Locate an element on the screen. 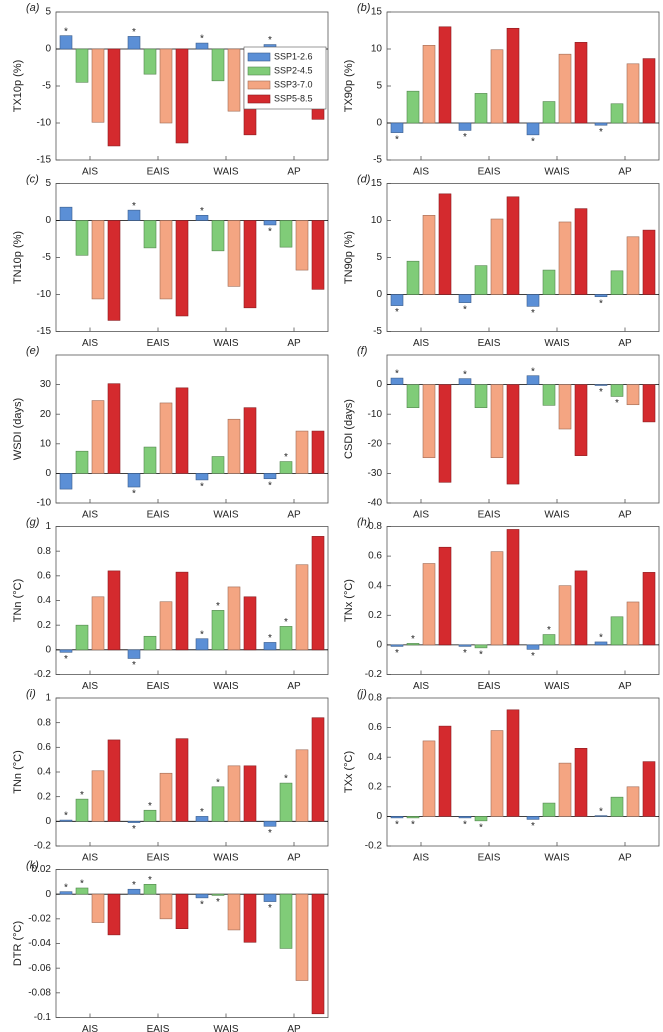 The image size is (663, 1032). panel-label: (h) is located at coordinates (364, 522).